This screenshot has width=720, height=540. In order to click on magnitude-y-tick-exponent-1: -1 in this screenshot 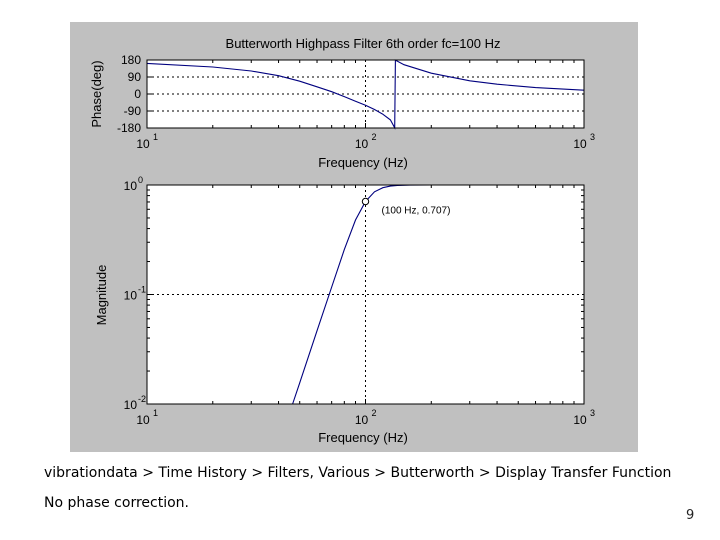, I will do `click(142, 290)`.